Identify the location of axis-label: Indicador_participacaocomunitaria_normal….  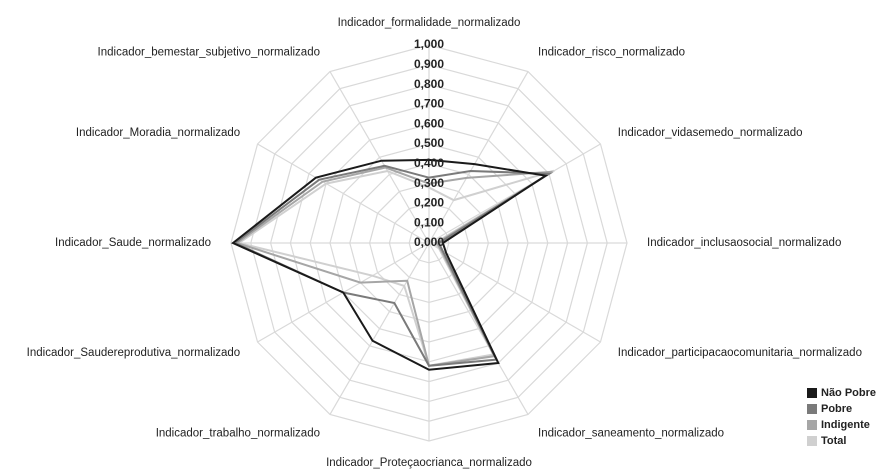
(740, 353).